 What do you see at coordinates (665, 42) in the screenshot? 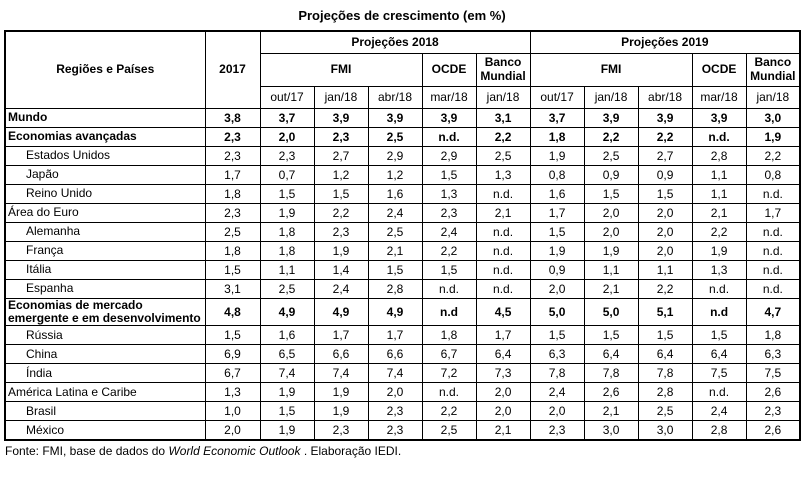
I see `projections-2019-header: Projeções 2019` at bounding box center [665, 42].